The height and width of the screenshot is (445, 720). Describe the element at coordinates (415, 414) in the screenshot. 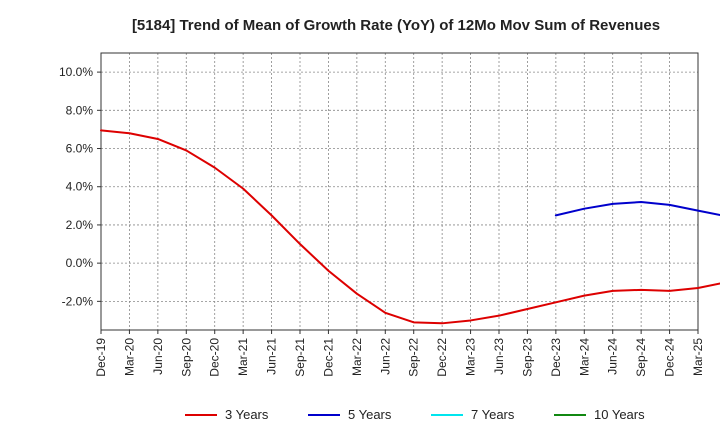

I see `legend: 3 Years 5 Years 7 Years 10 Years` at that location.